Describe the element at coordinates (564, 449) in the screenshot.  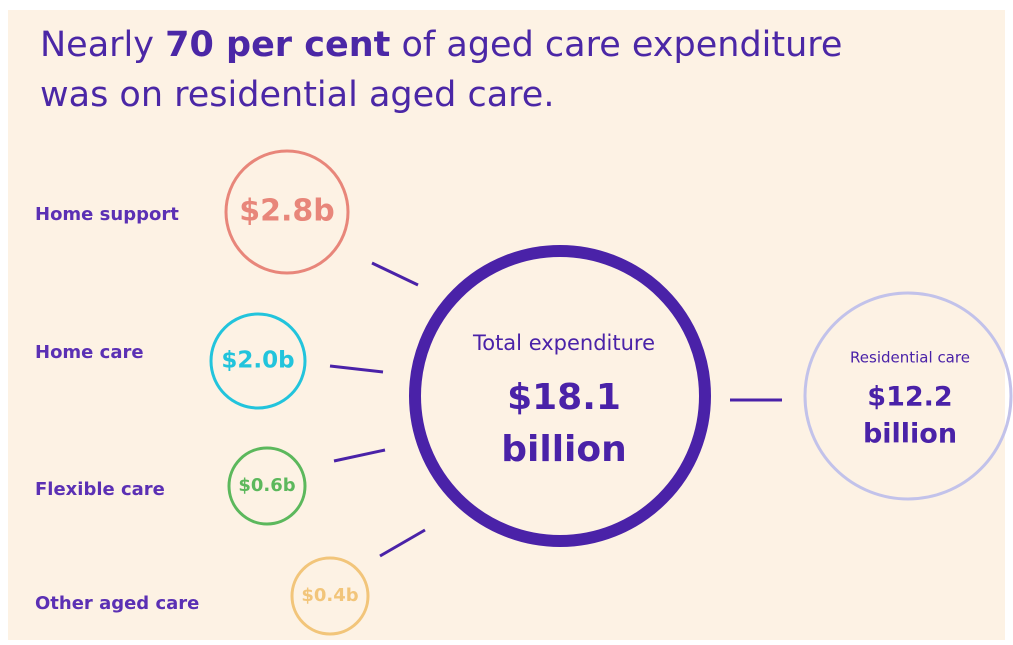
I see `total-unit: billion` at that location.